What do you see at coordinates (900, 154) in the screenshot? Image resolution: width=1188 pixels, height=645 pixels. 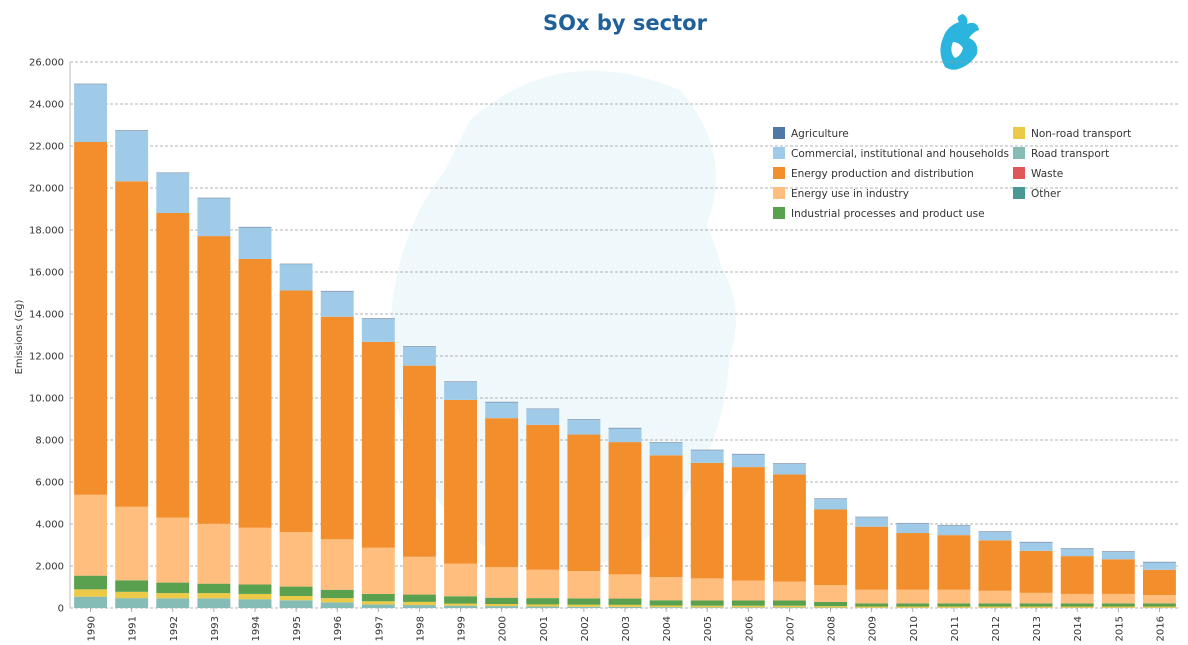 I see `legend-label: Commercial, institutional and households` at bounding box center [900, 154].